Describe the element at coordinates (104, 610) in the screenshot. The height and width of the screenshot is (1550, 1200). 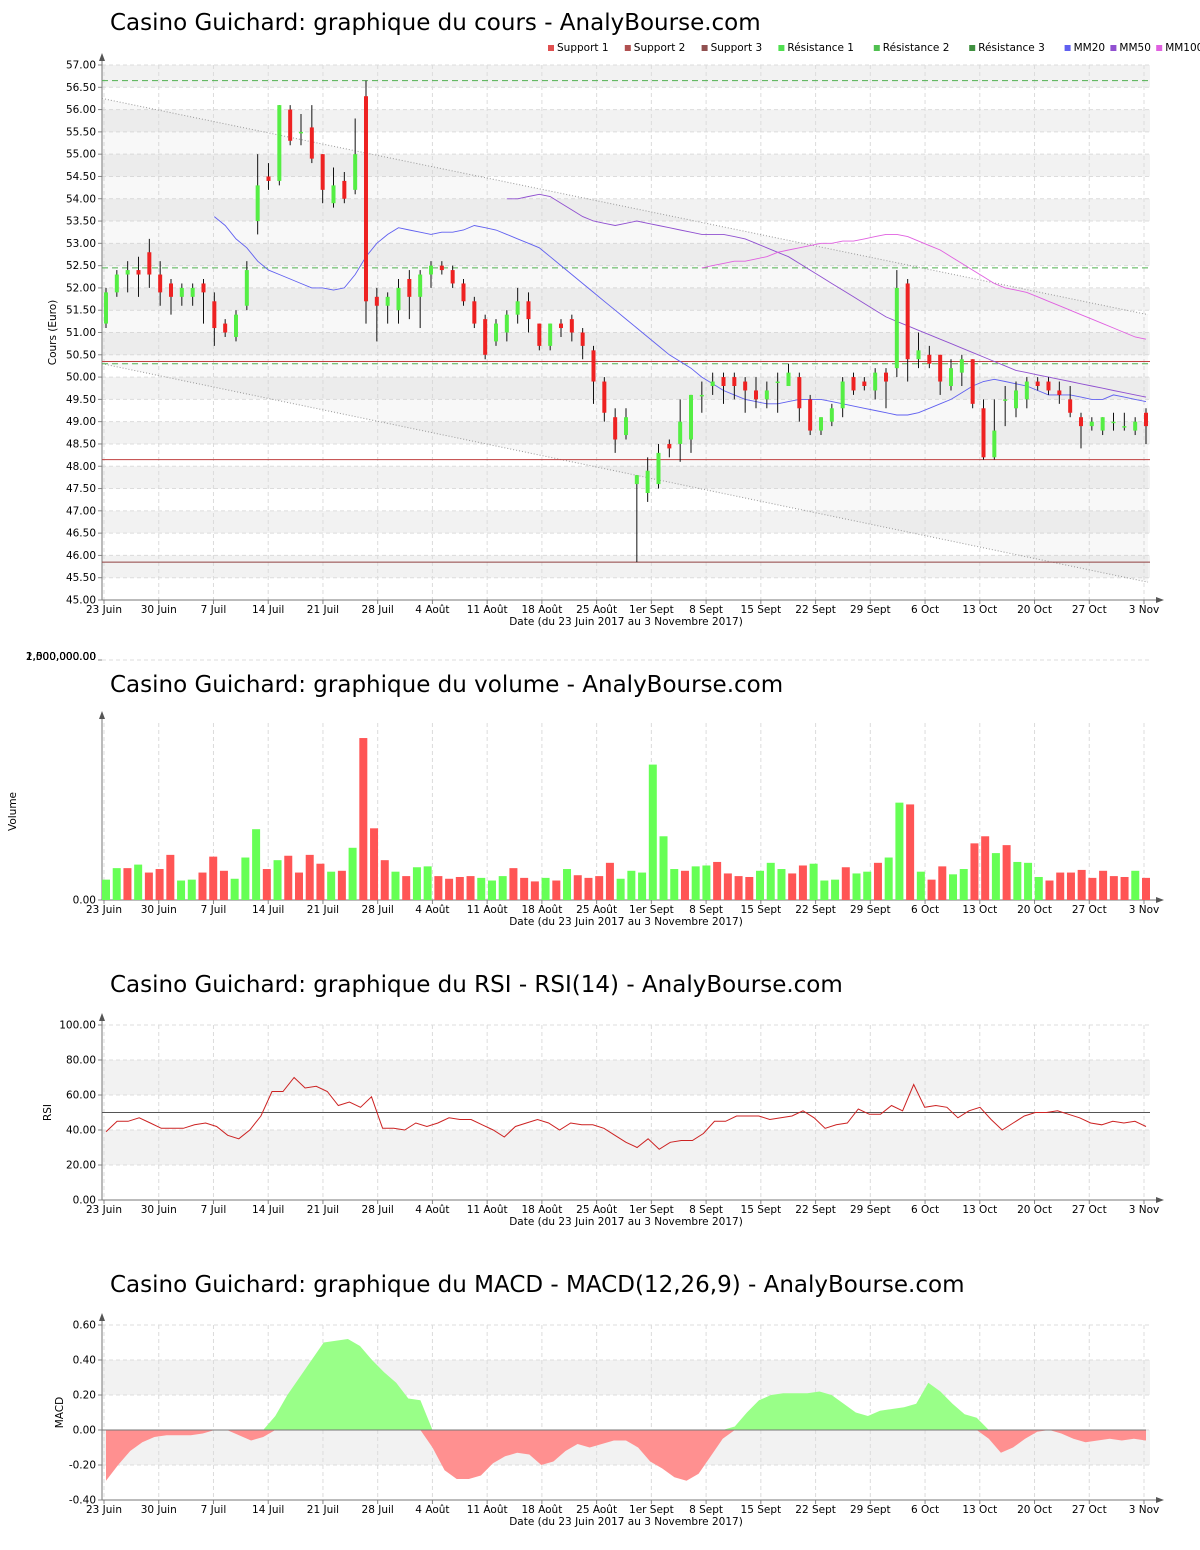
I see `x-tick-label: 23 Juin` at that location.